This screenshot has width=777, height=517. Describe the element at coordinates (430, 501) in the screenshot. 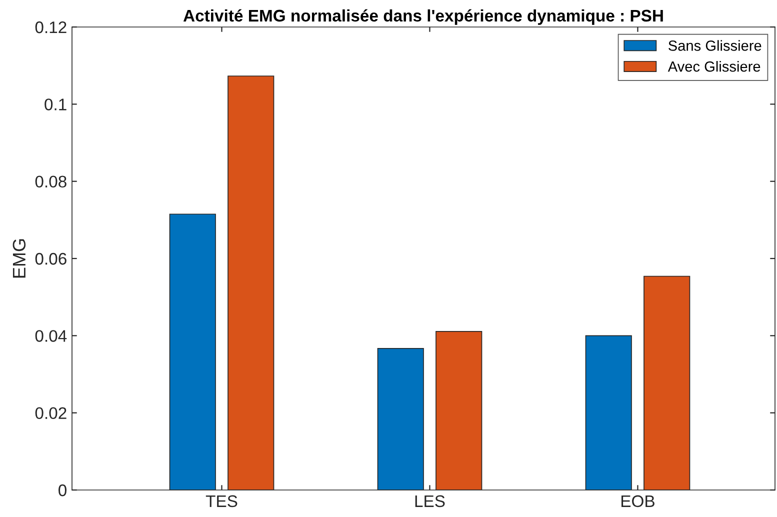

I see `x-tick-label: LES` at that location.